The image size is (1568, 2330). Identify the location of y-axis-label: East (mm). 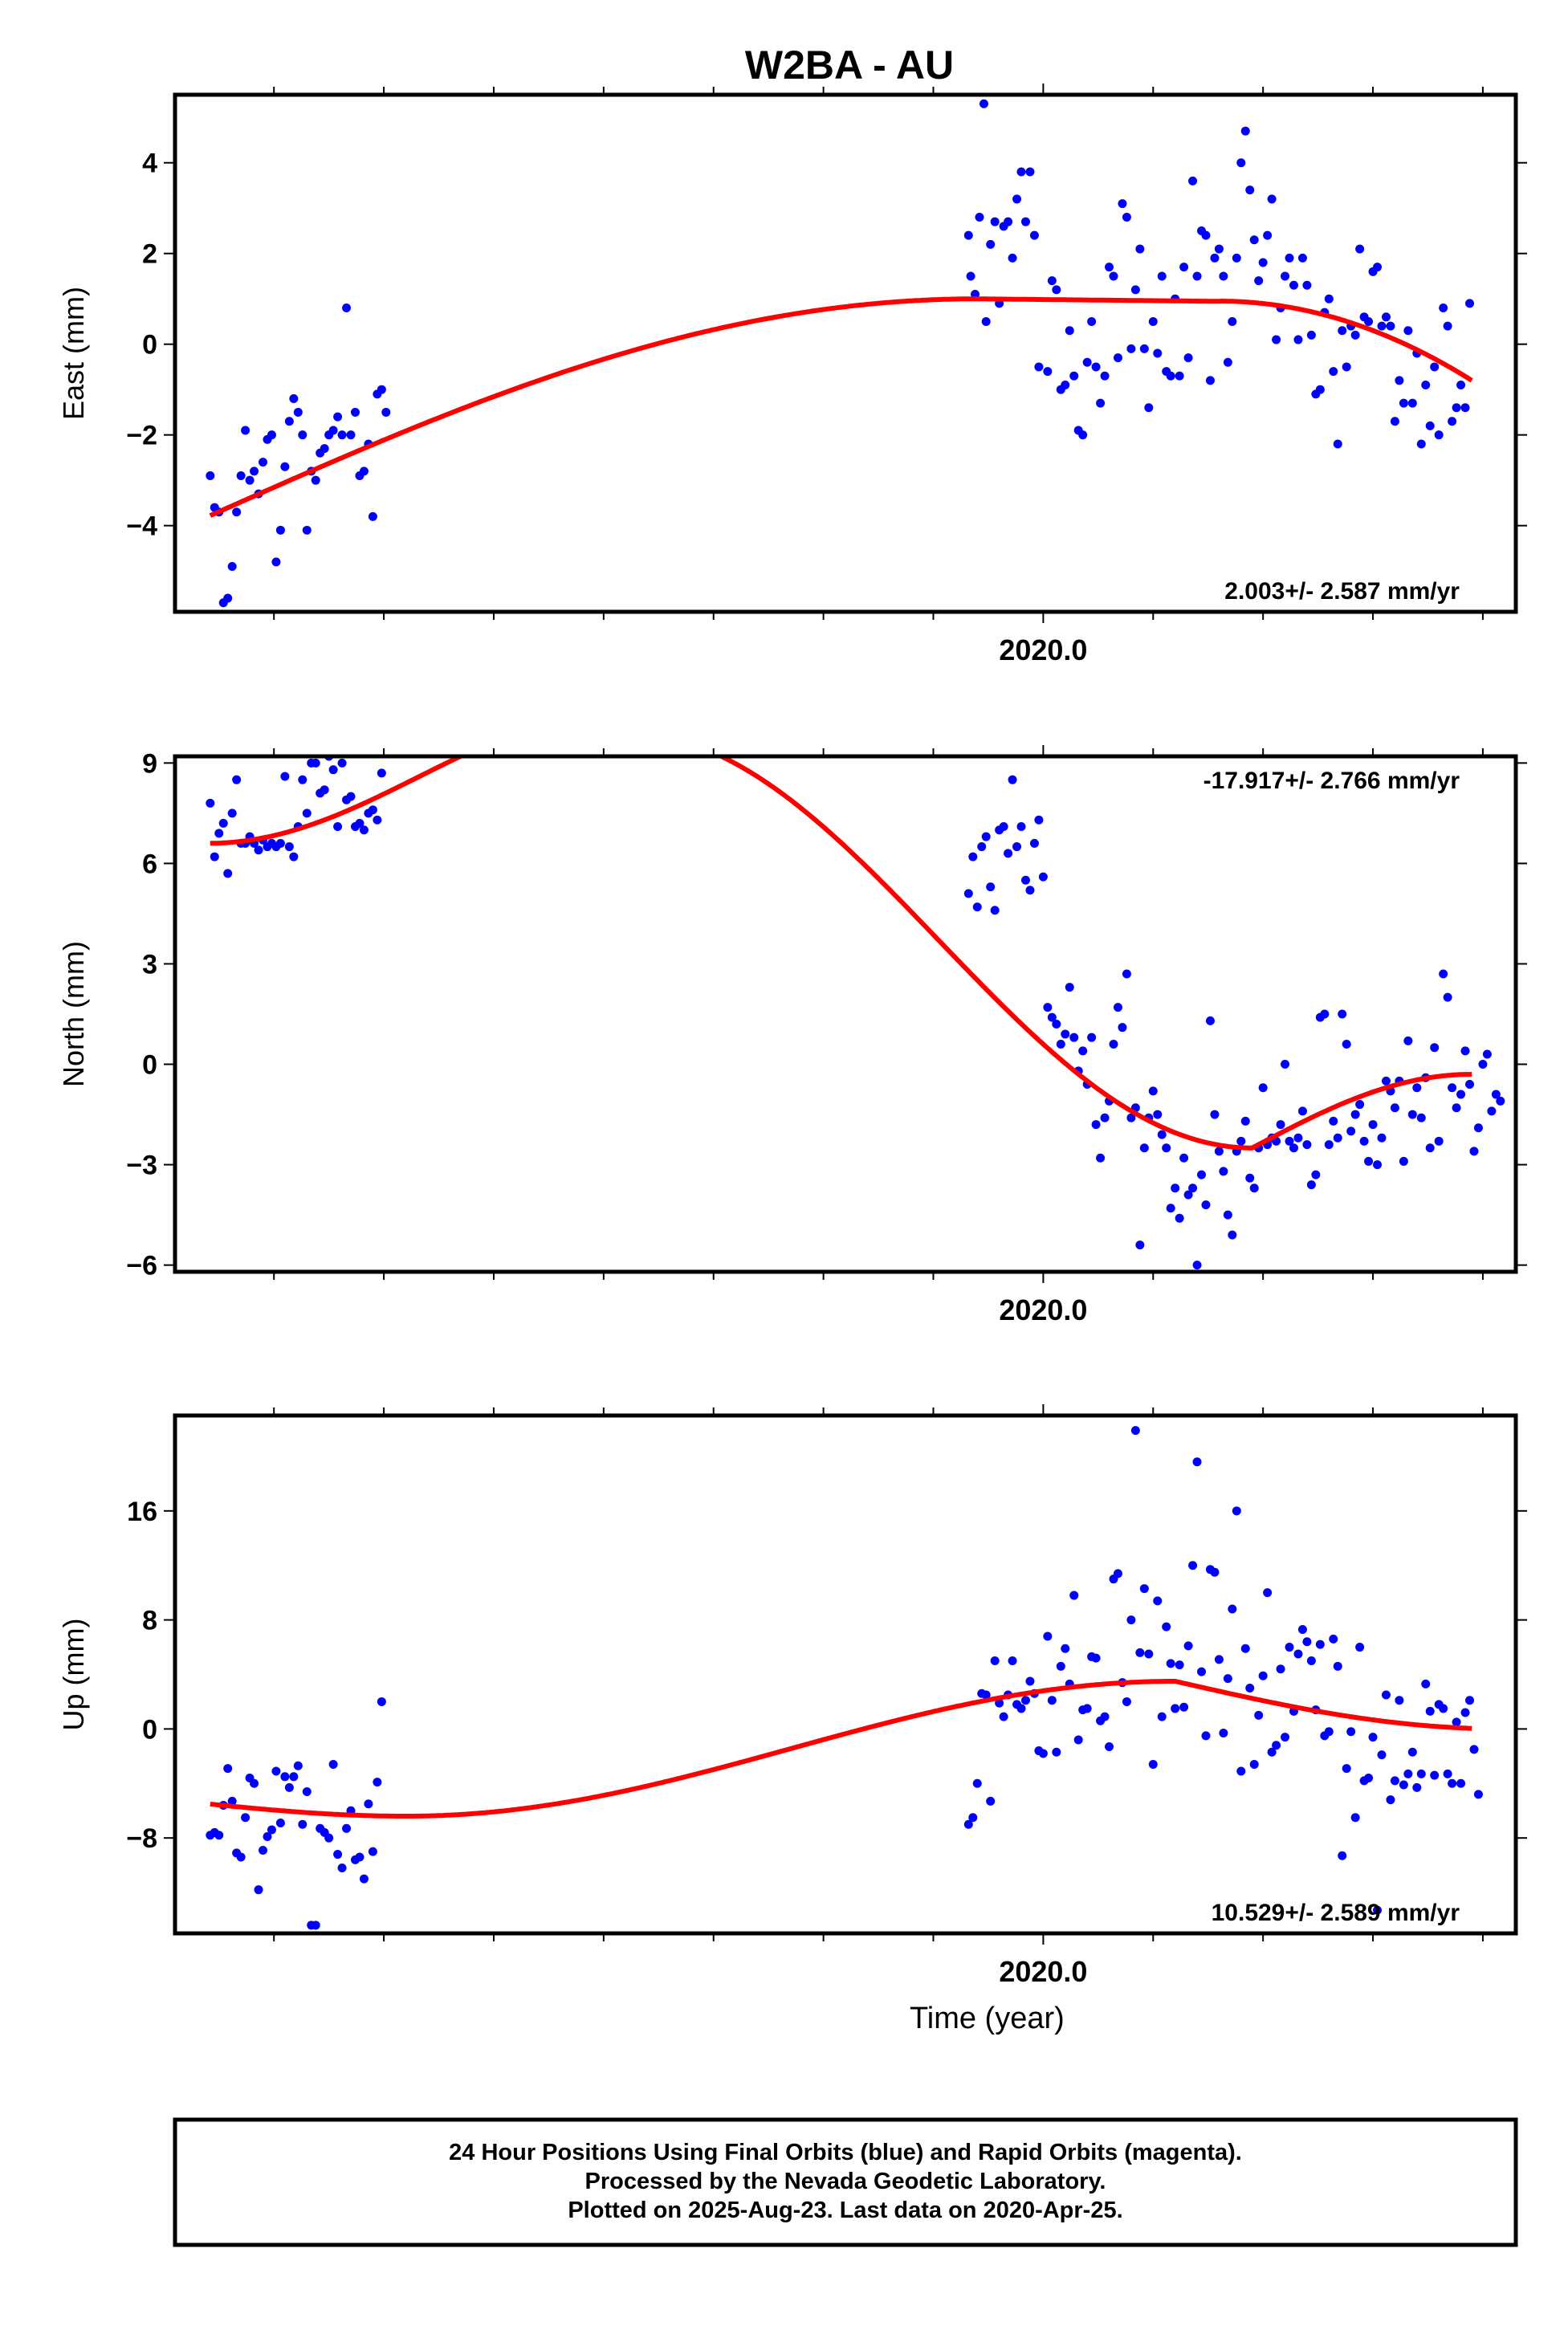
(73, 353).